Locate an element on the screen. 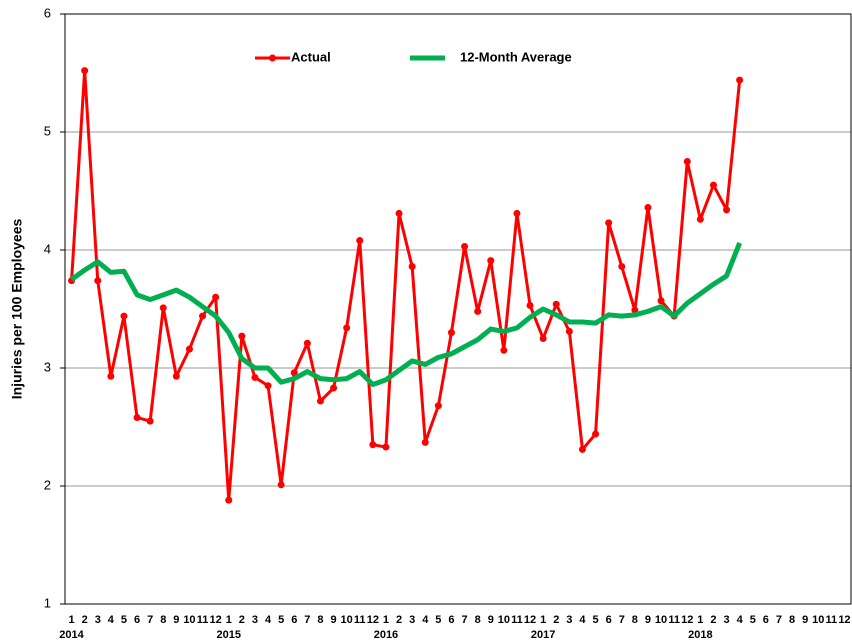  y-tick-label: 4 is located at coordinates (47, 248).